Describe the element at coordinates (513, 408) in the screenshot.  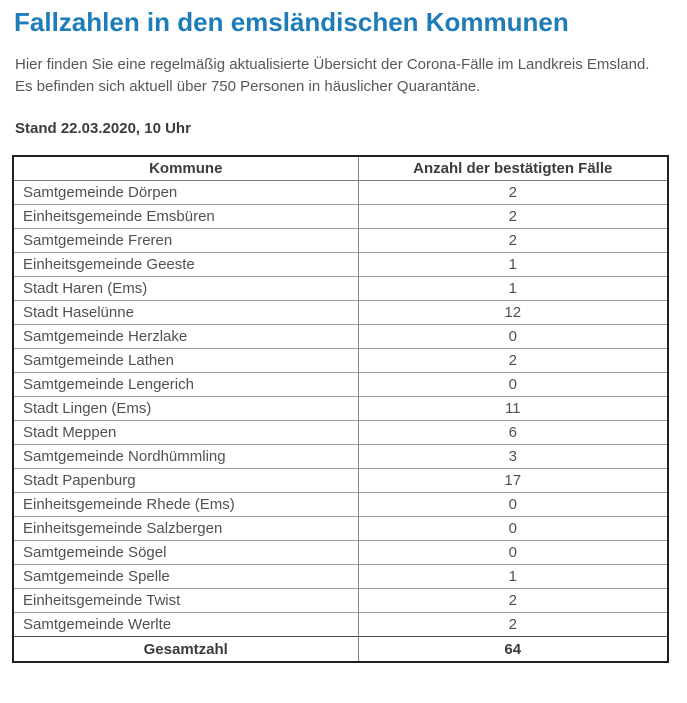
I see `faelle-cell: 11` at that location.